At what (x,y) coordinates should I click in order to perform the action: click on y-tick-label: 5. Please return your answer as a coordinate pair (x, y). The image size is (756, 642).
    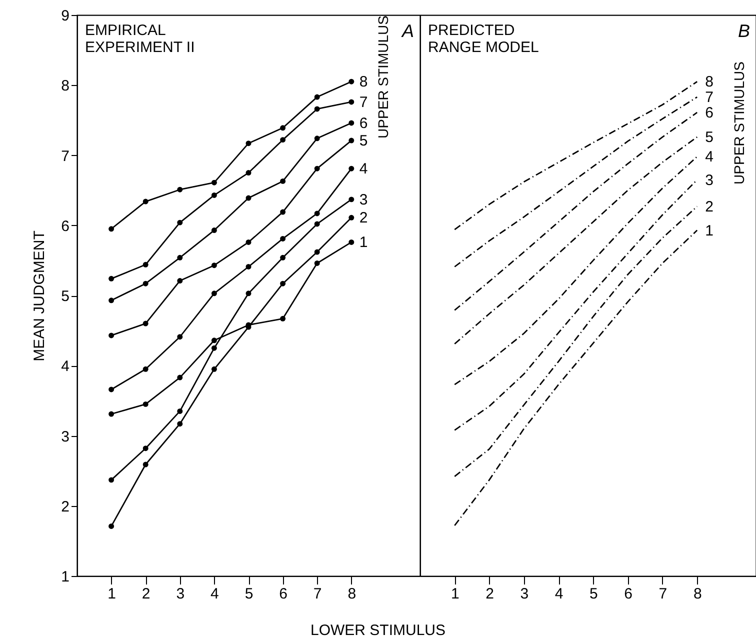
    Looking at the image, I should click on (65, 296).